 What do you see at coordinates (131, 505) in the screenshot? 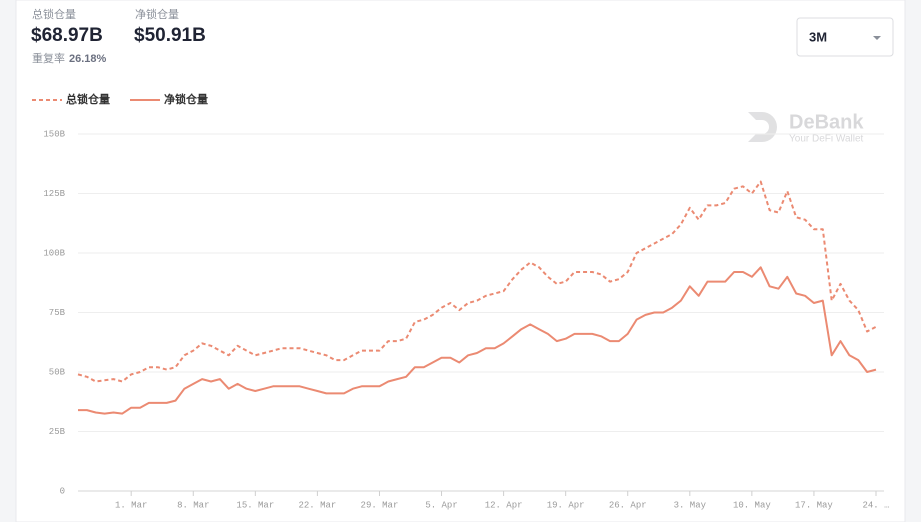
I see `x-tick-label: 1. Mar` at bounding box center [131, 505].